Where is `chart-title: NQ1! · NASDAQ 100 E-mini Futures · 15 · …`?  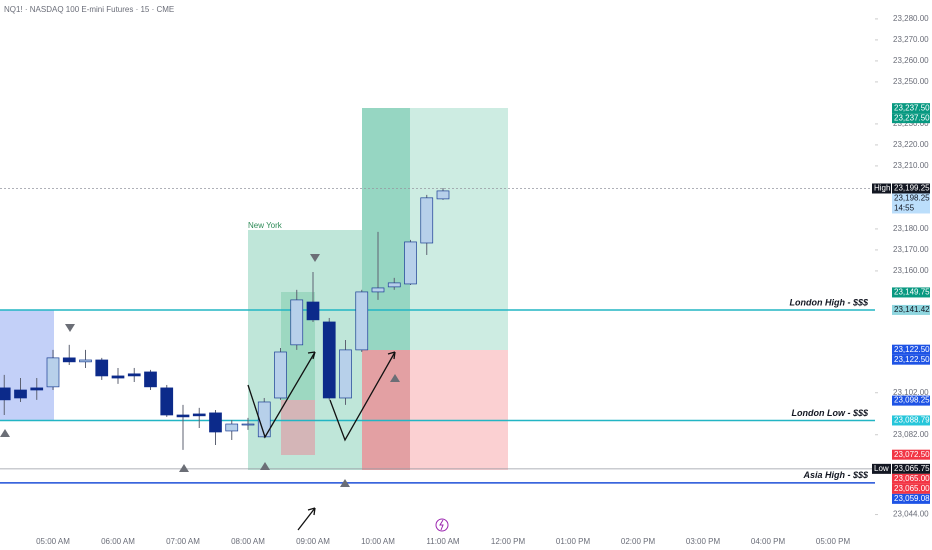 chart-title: NQ1! · NASDAQ 100 E-mini Futures · 15 · … is located at coordinates (89, 9).